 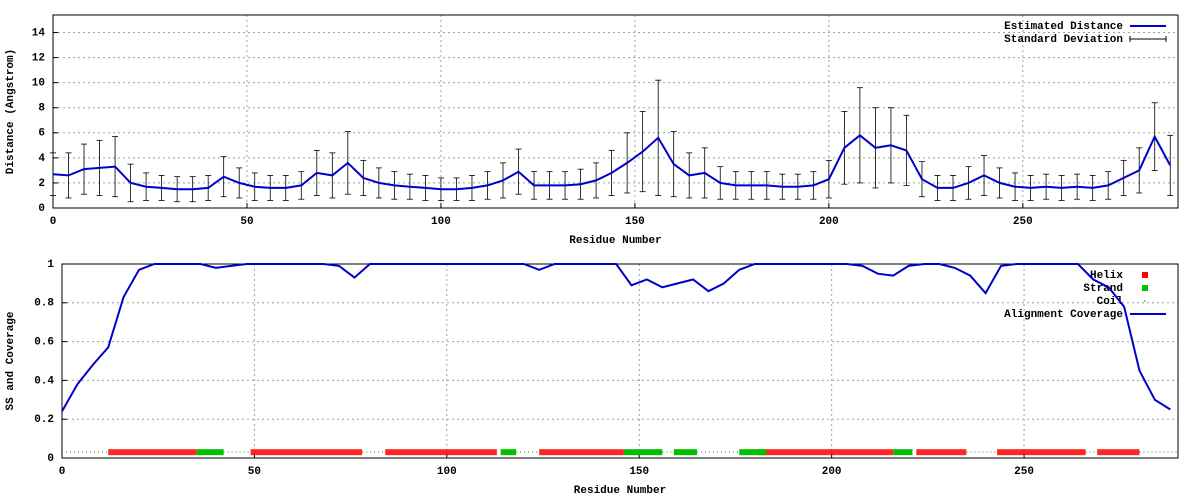 What do you see at coordinates (11, 360) in the screenshot?
I see `y-axis-label: SS and Coverage` at bounding box center [11, 360].